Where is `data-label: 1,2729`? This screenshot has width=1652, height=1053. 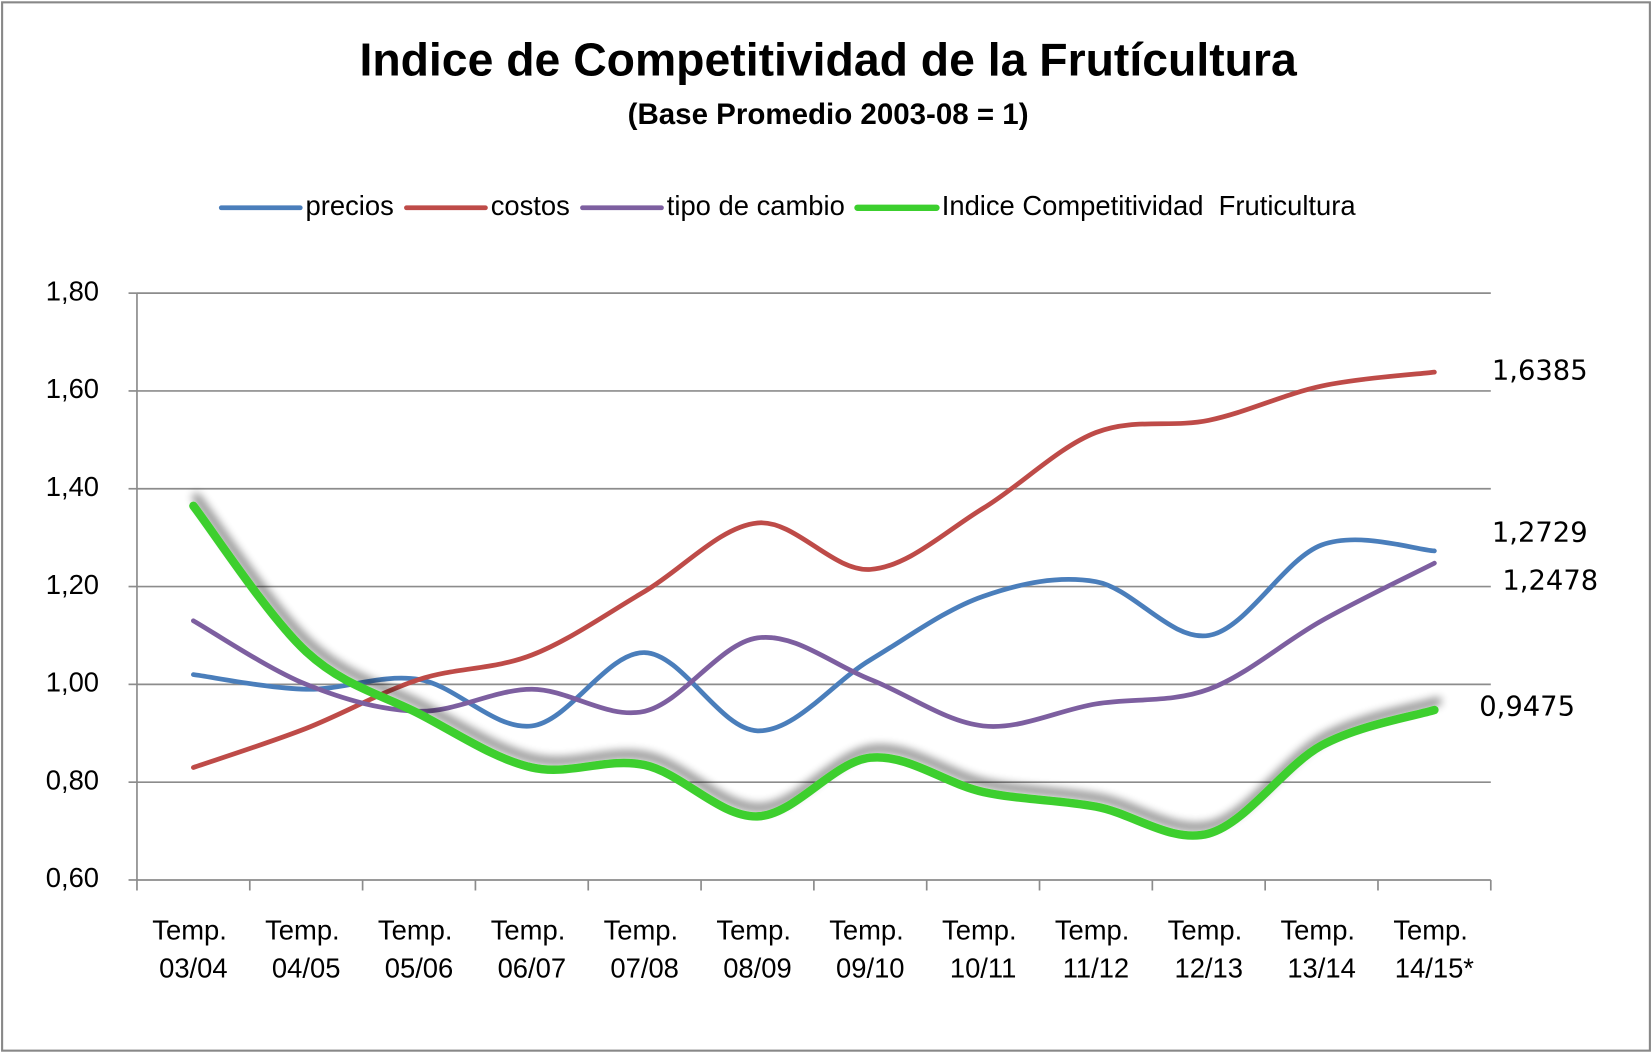
data-label: 1,2729 is located at coordinates (1540, 533).